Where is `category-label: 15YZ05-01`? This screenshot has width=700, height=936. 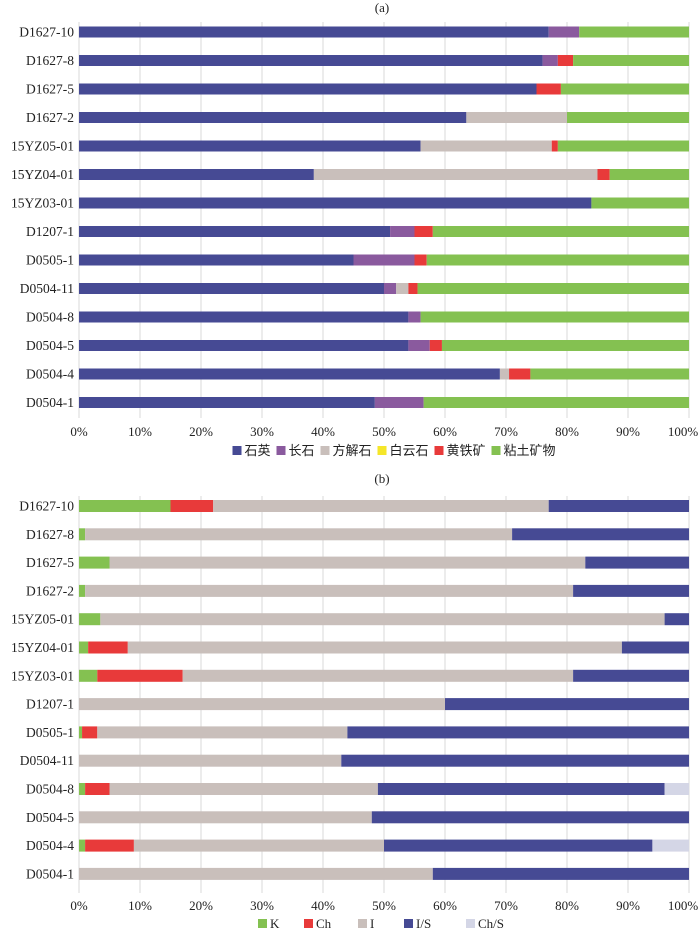 category-label: 15YZ05-01 is located at coordinates (42, 146).